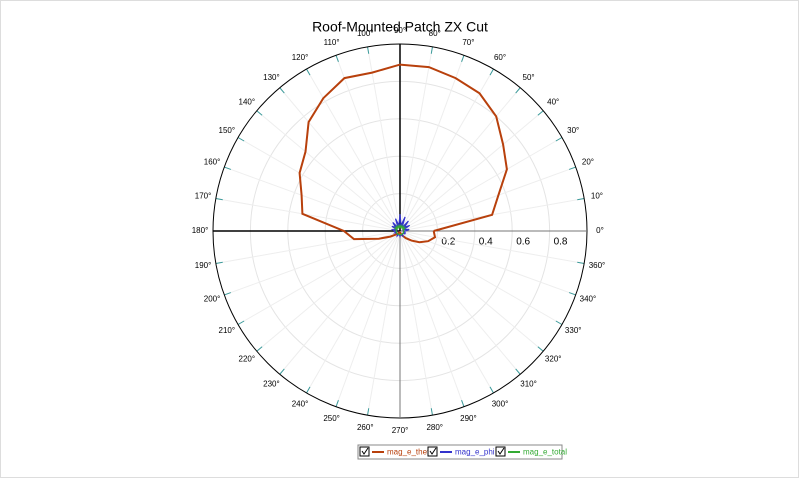 This screenshot has height=481, width=800. I want to click on r-tick-label: 0.4, so click(486, 242).